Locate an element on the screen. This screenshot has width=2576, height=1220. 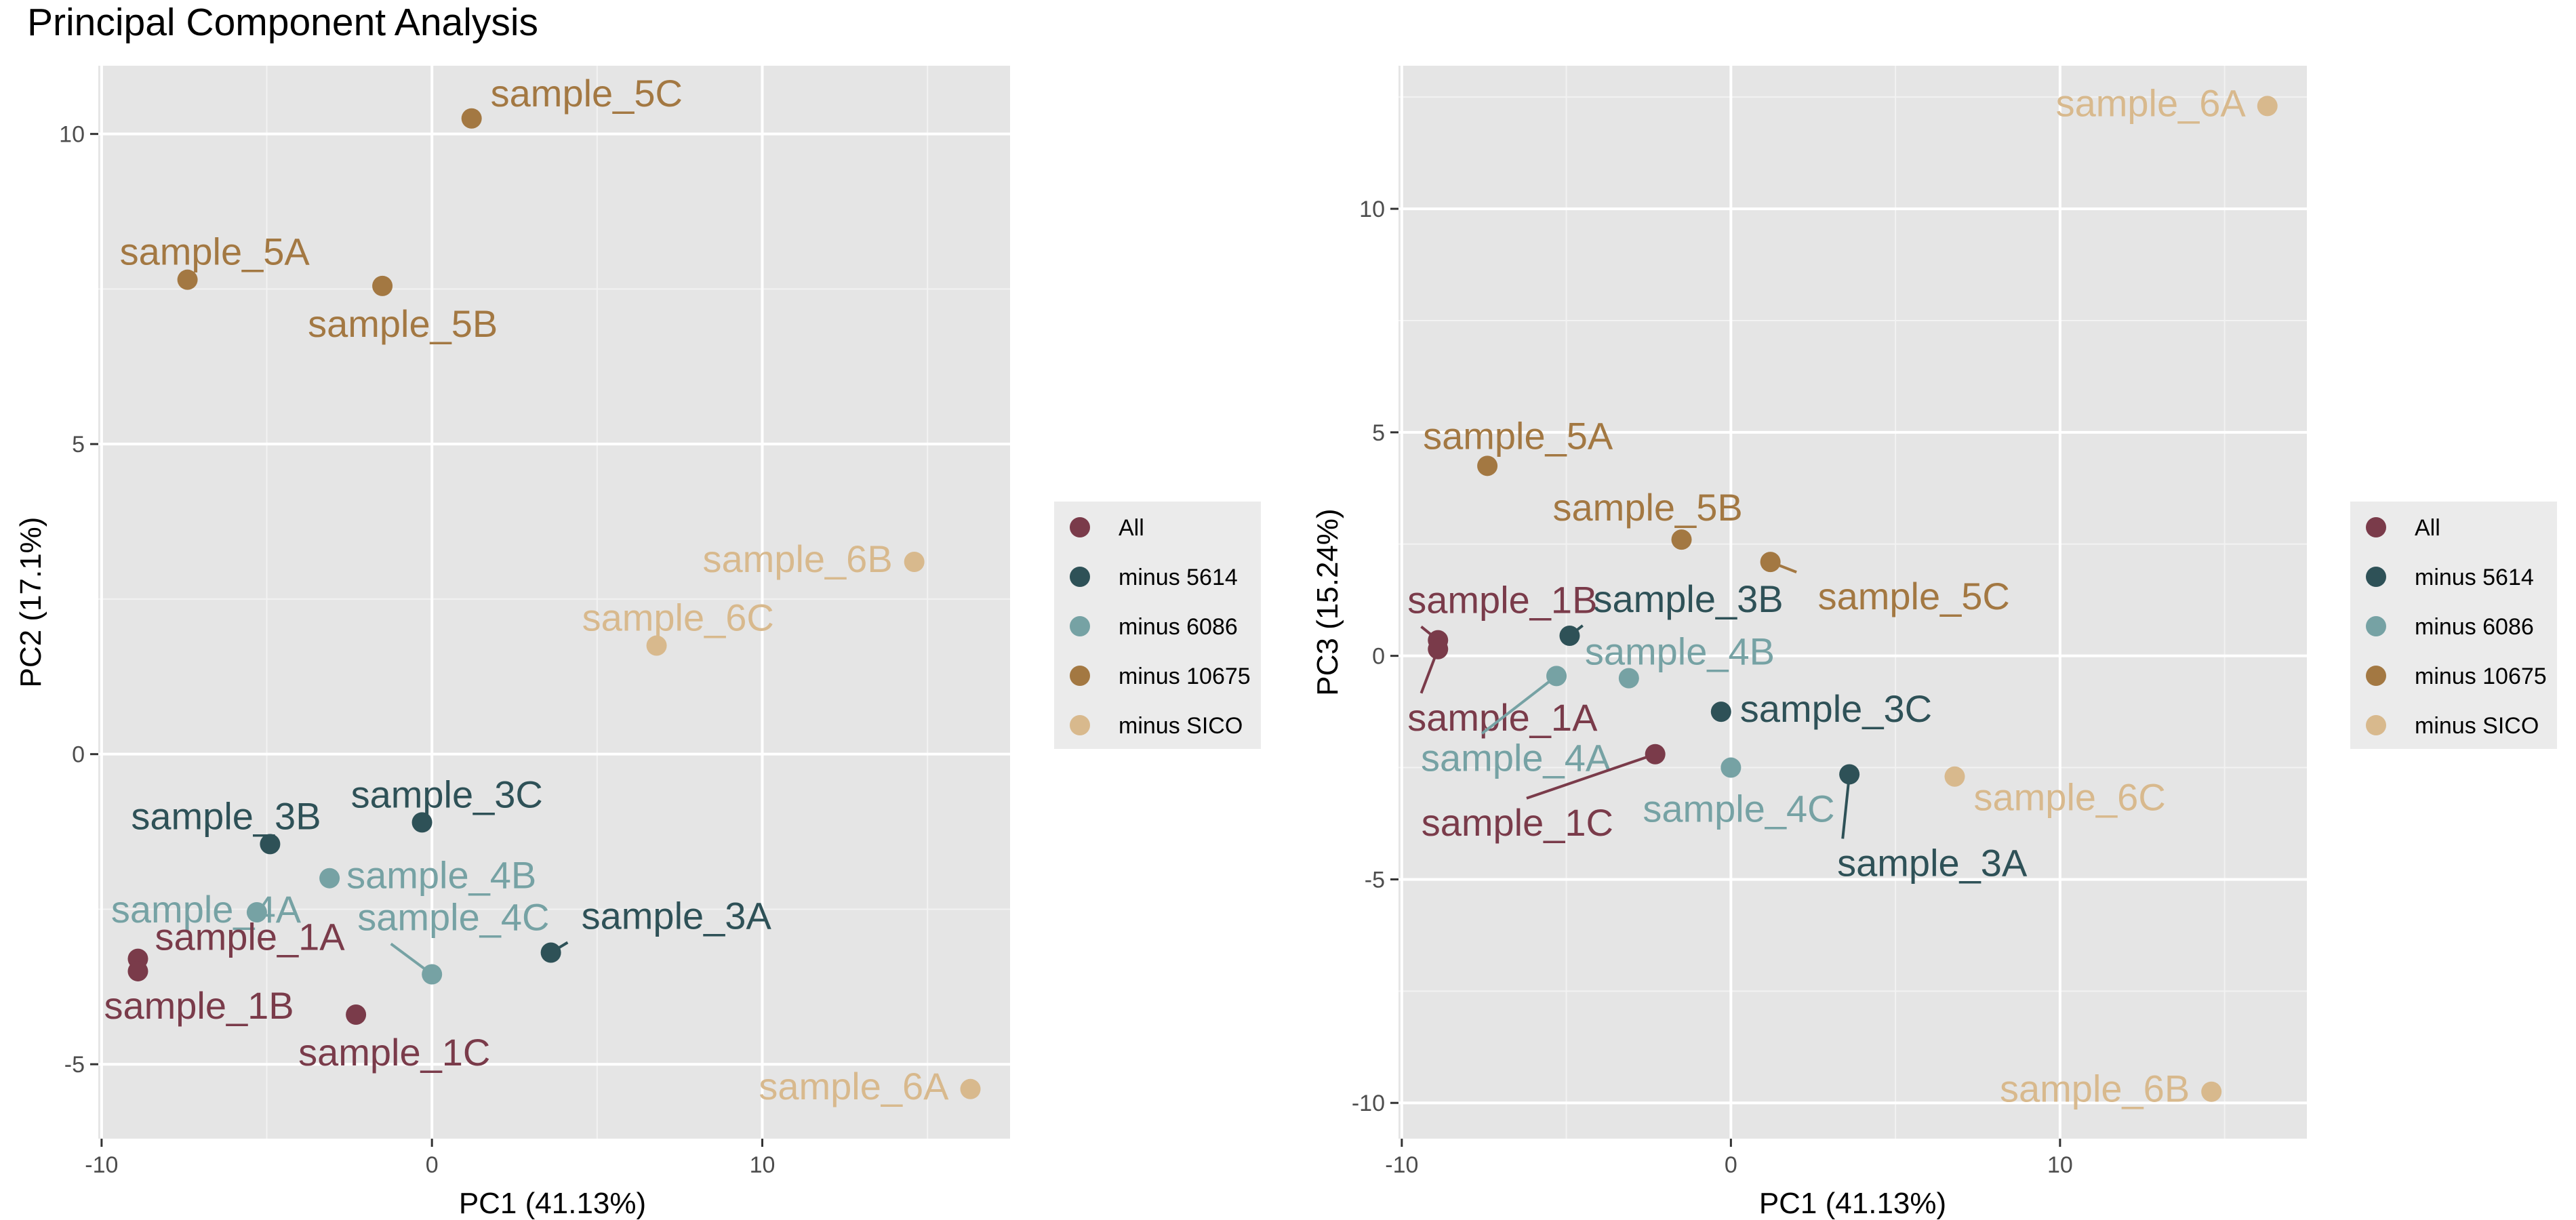
y-tick-label: 0 is located at coordinates (78, 755).